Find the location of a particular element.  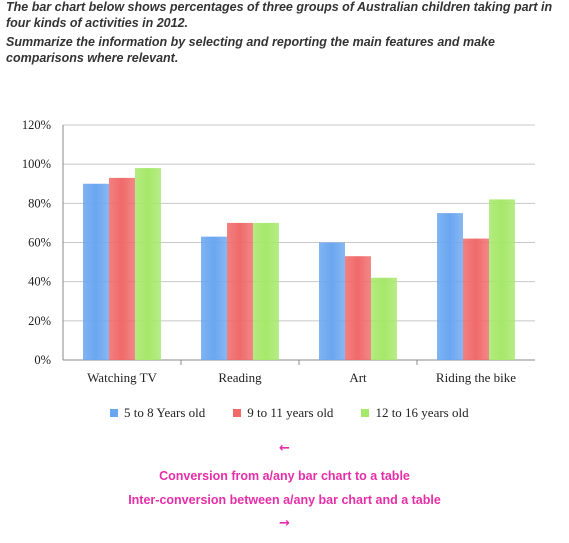

y-tick-label: 40% is located at coordinates (39, 282).